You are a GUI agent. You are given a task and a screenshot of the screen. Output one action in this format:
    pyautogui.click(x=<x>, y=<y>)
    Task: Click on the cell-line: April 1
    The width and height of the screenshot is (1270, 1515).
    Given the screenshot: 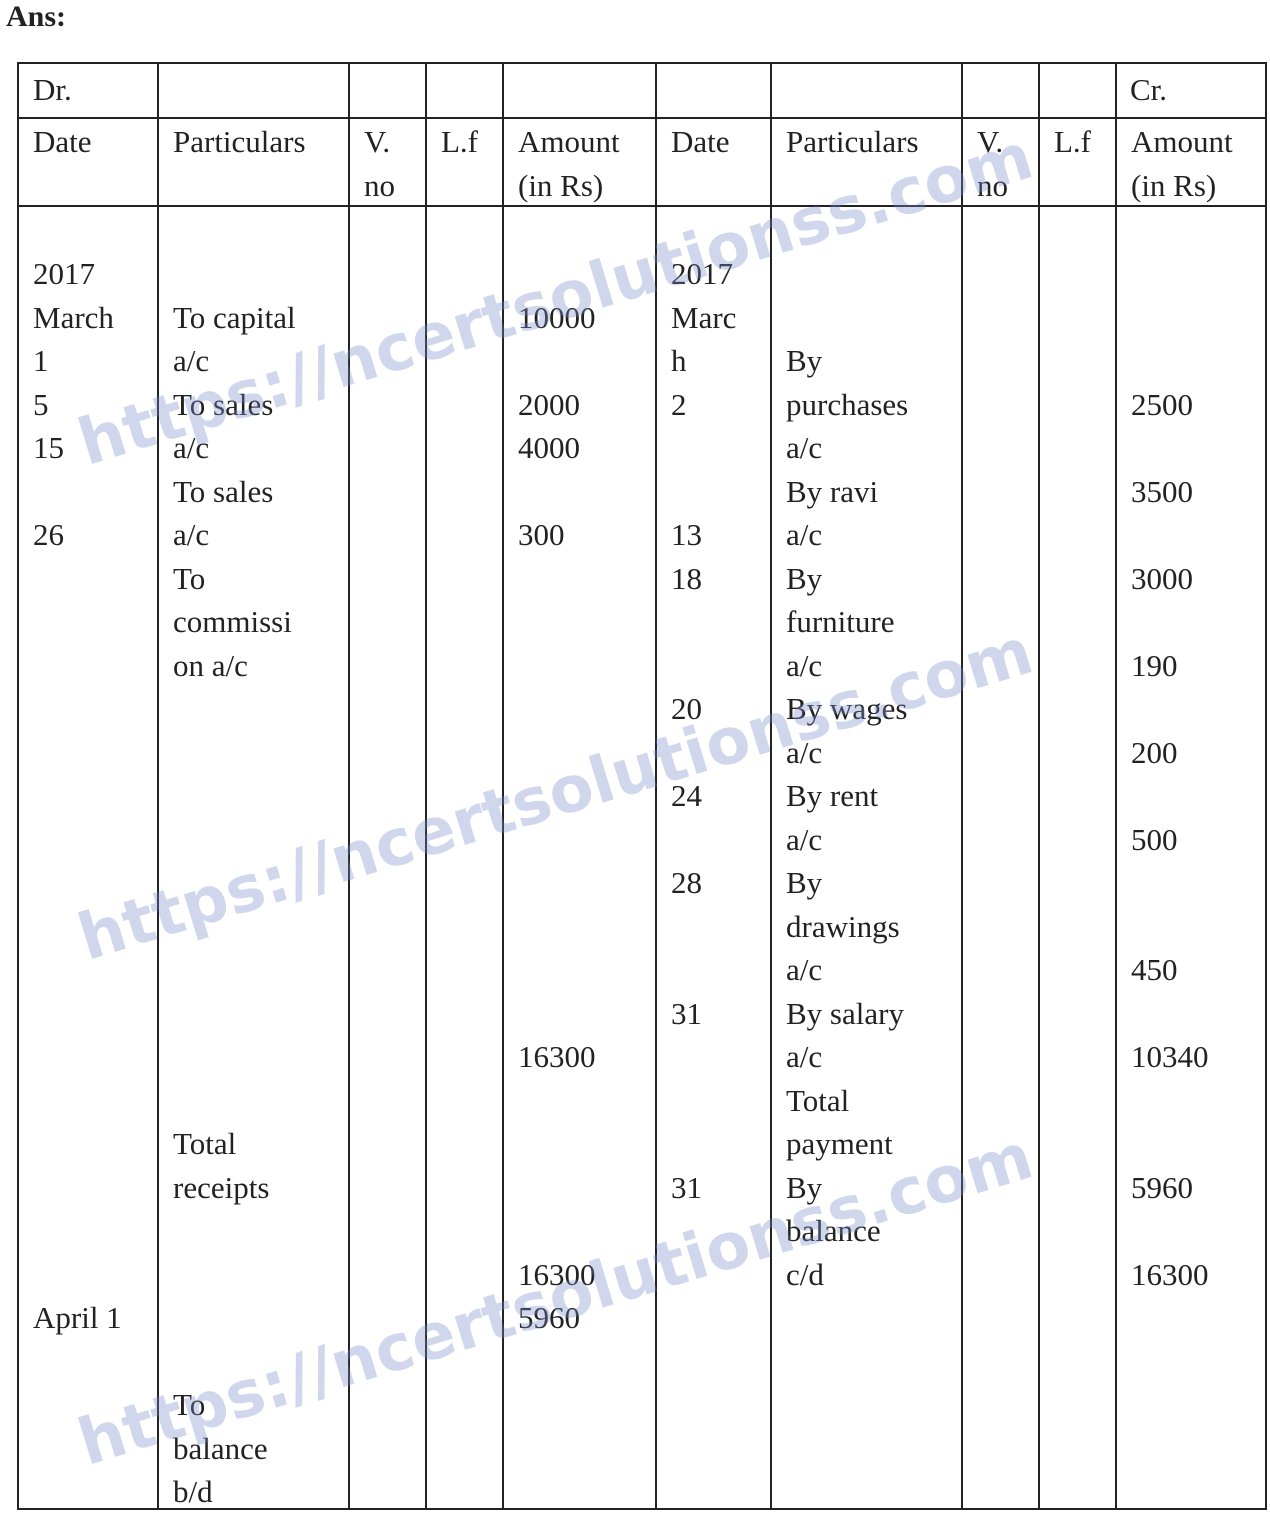 What is the action you would take?
    pyautogui.click(x=77, y=1317)
    